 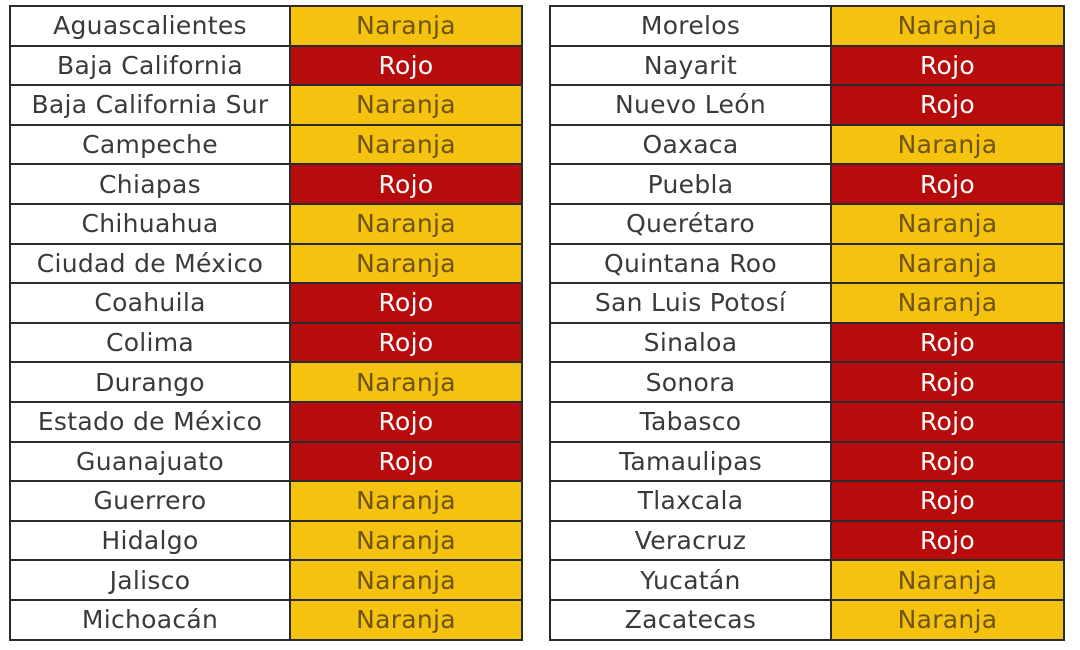 I want to click on table-row: Hidalgo Naranja, so click(x=266, y=540).